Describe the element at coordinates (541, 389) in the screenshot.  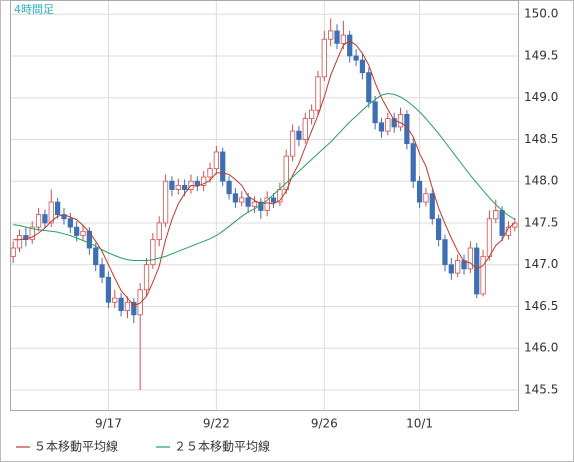
I see `y-tick-label: 145.5` at that location.